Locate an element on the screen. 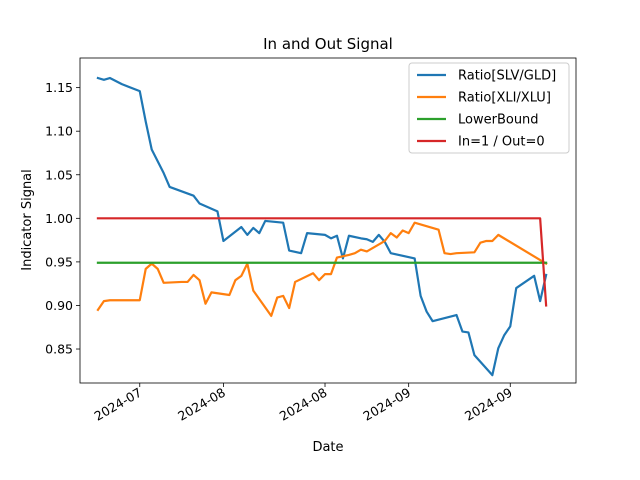 The image size is (640, 480). legend-box is located at coordinates (489, 108).